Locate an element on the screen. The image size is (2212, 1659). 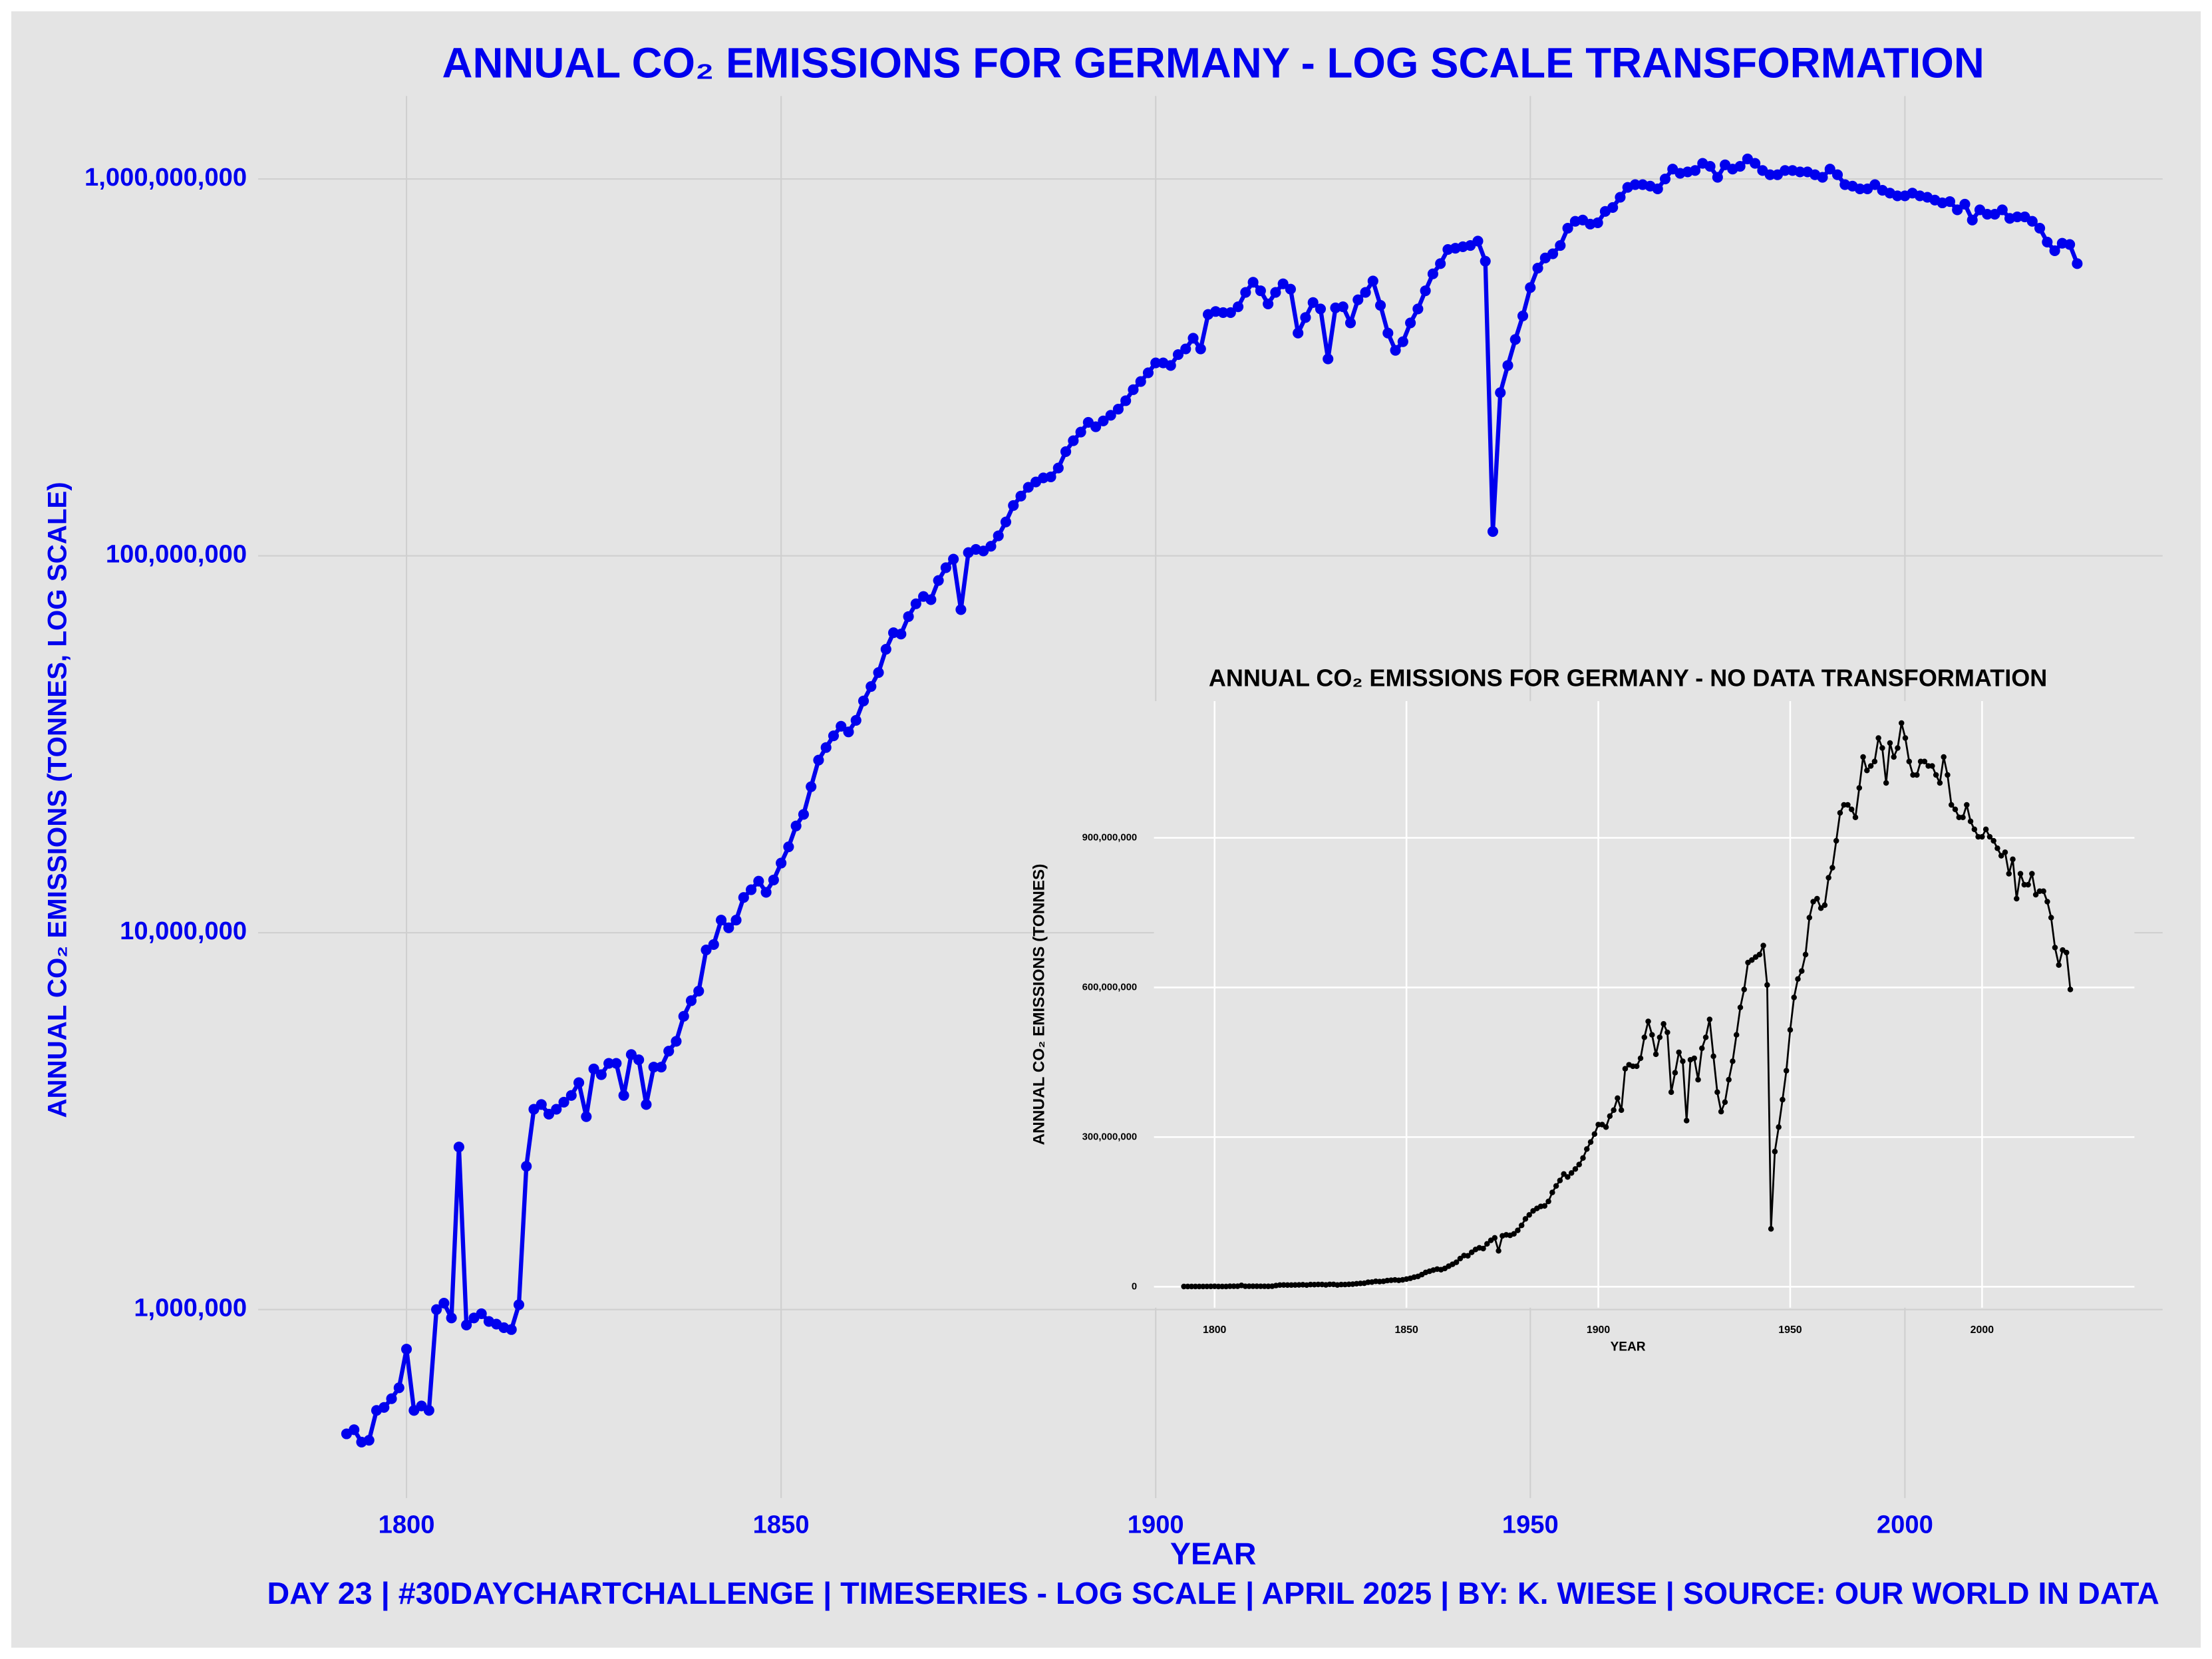
x-tick-label: 2000 is located at coordinates (1905, 1525).